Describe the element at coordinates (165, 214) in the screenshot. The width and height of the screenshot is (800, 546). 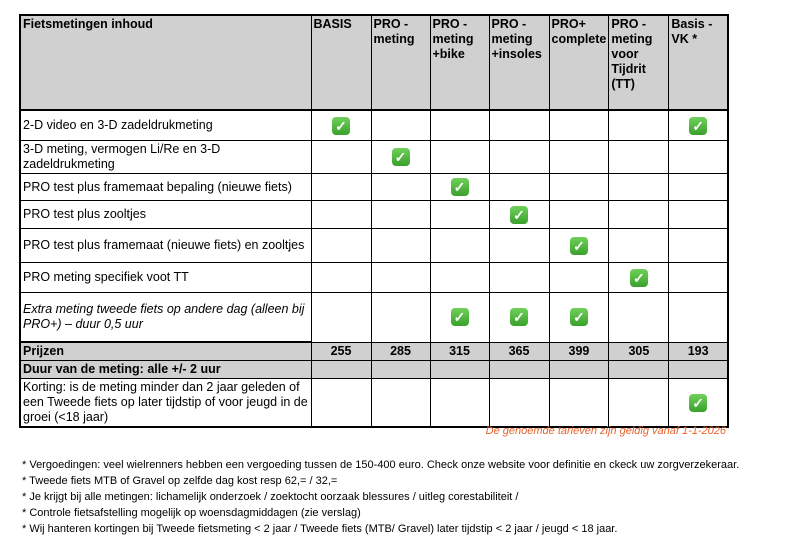
I see `row-label: PRO test plus zooltjes` at that location.